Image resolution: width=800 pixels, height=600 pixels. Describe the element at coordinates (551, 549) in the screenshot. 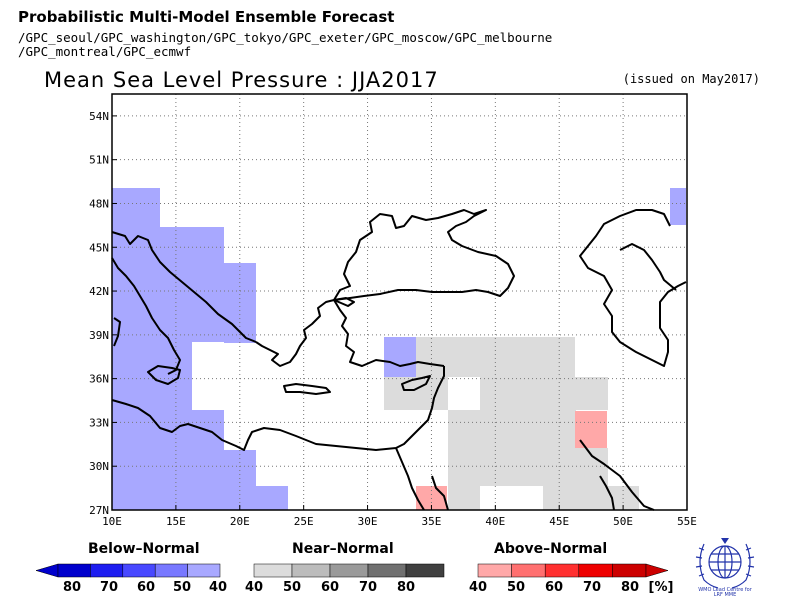

I see `legend-above-title: Above–Normal` at that location.